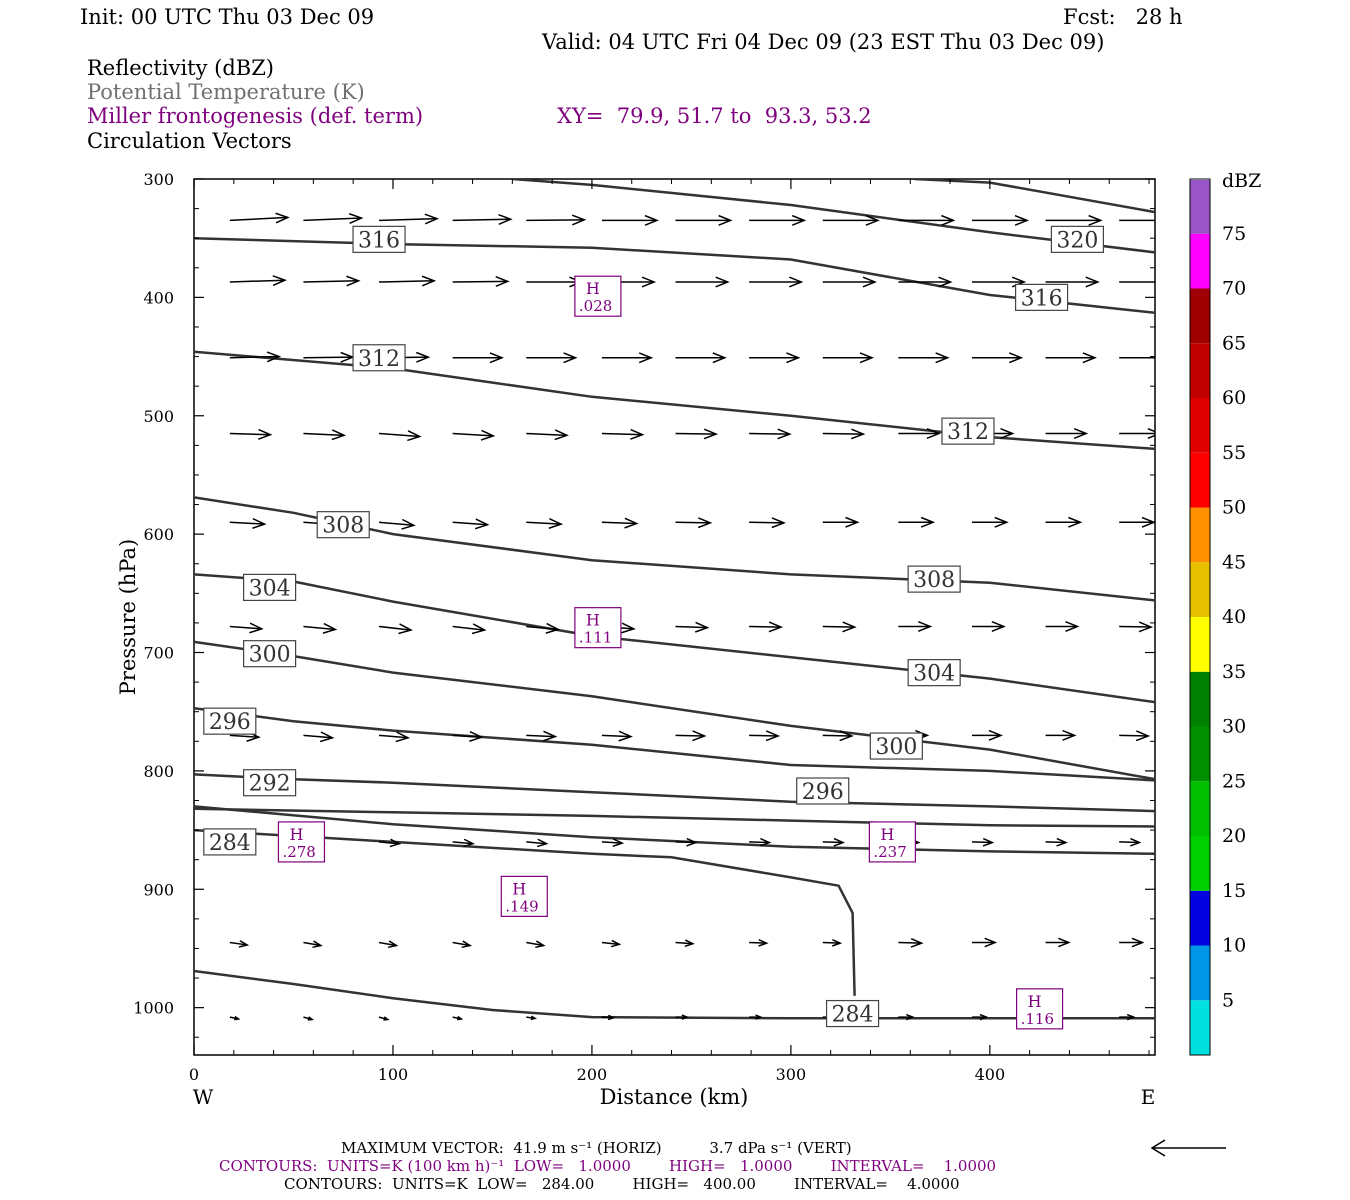  I want to click on colorbar-level-label: 5, so click(1228, 1000).